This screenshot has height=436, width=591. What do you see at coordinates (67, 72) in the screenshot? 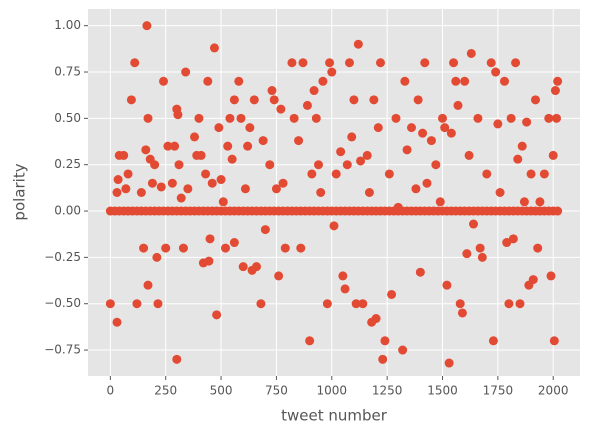
I see `y-tick-label: 0.75` at bounding box center [67, 72].